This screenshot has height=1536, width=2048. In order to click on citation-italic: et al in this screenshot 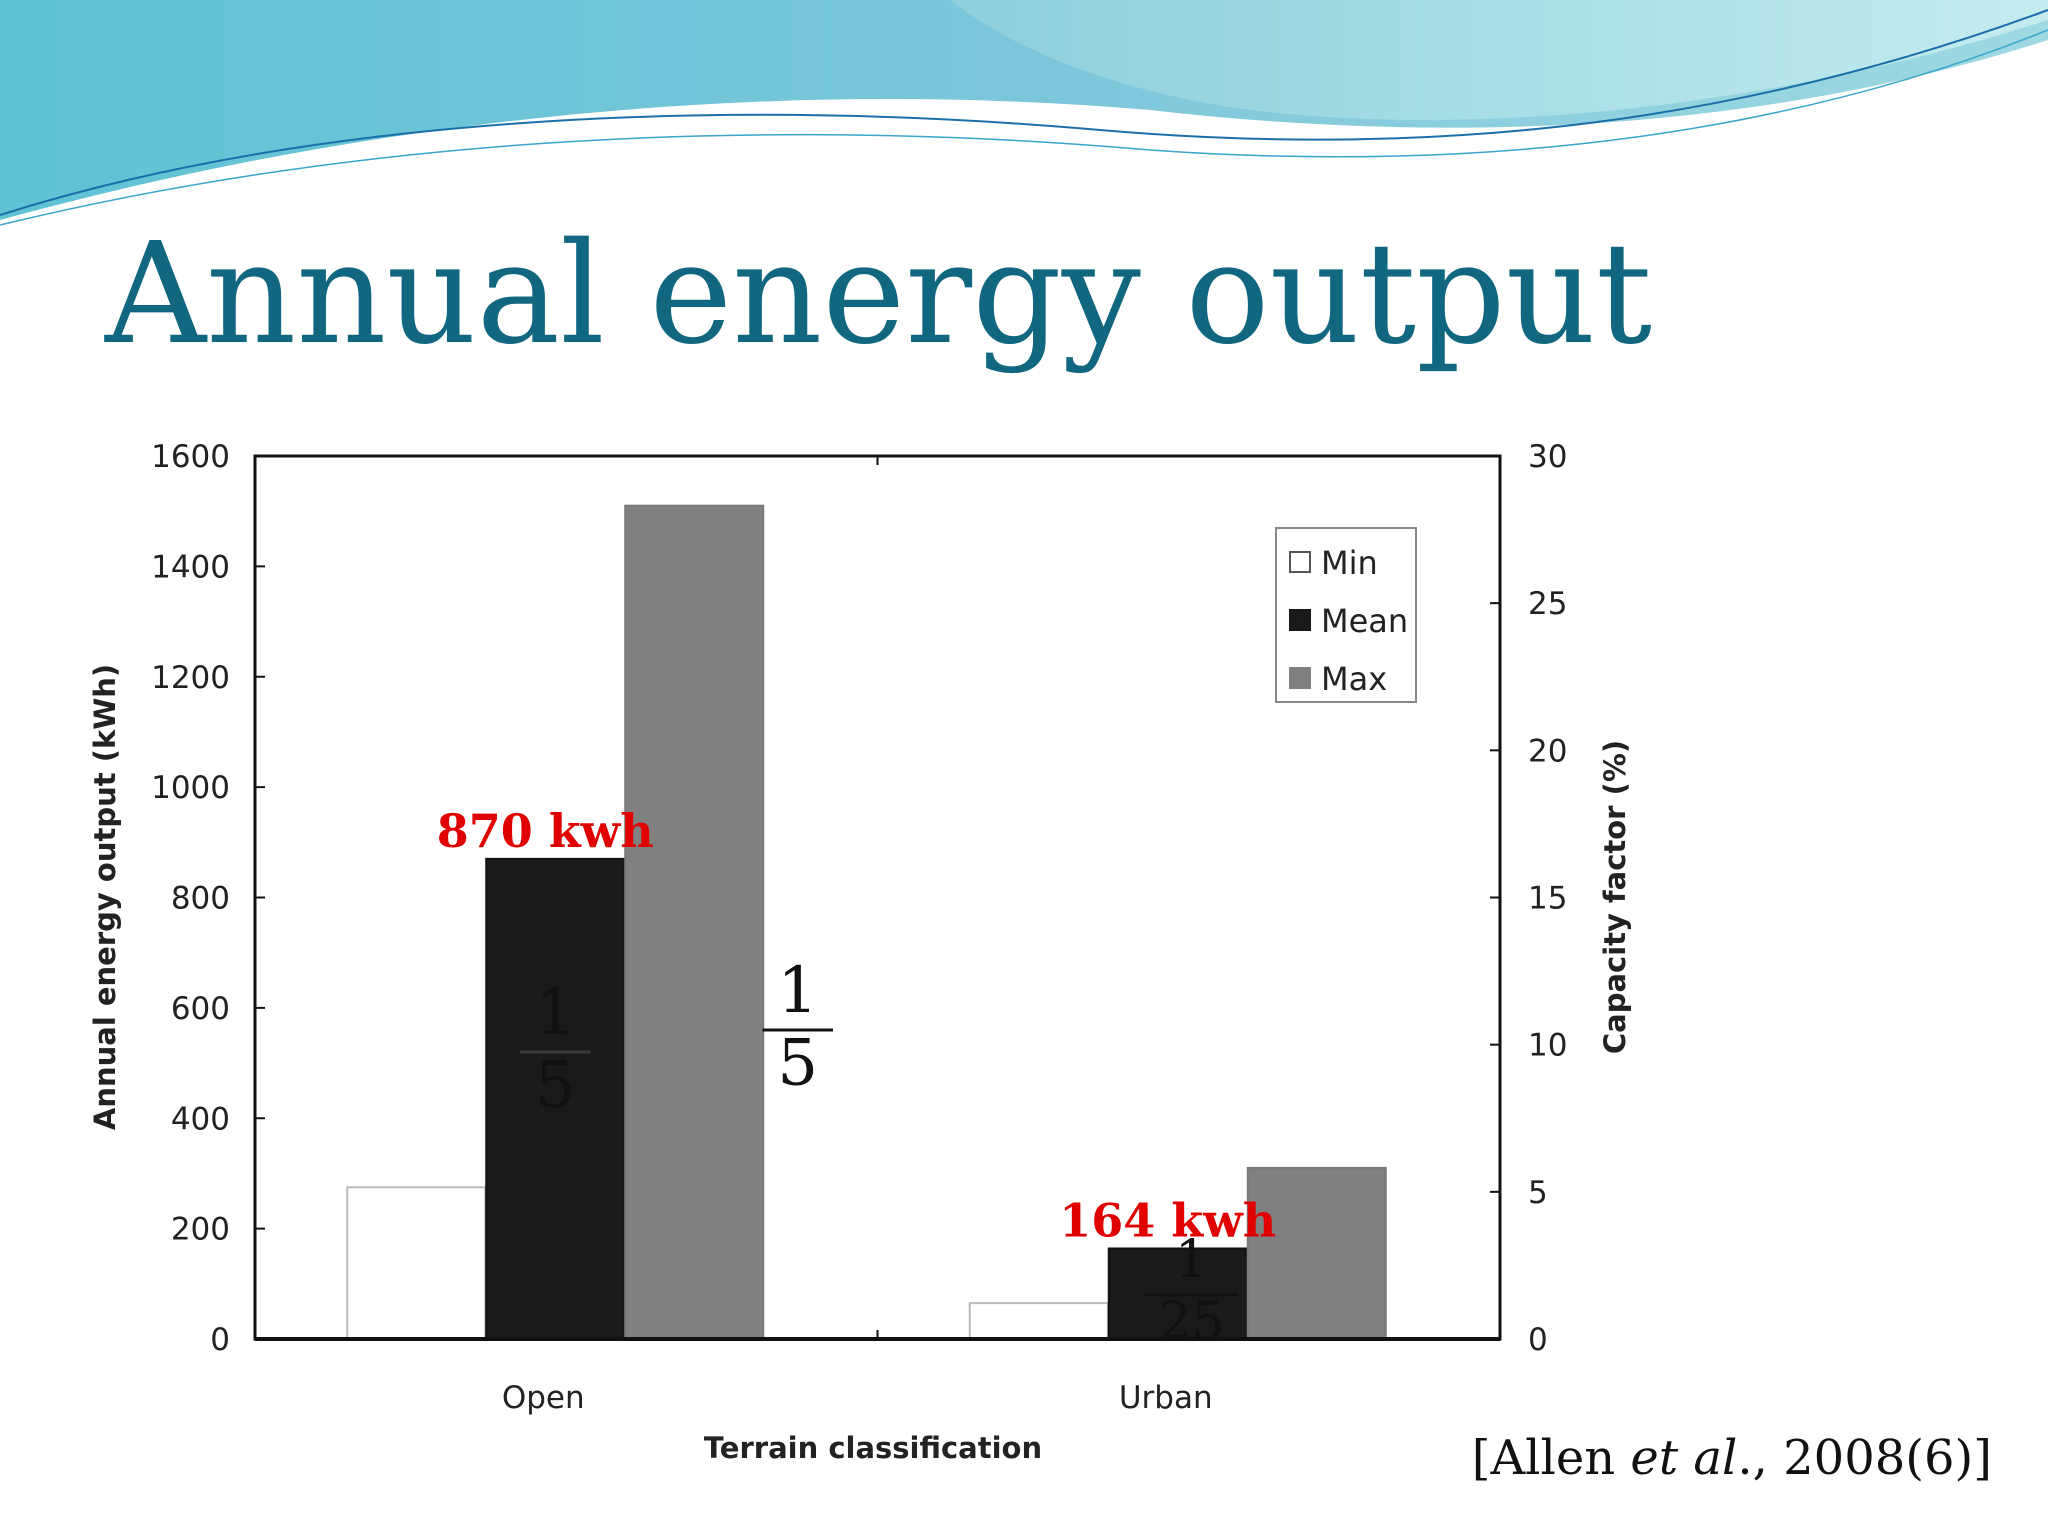, I will do `click(1684, 1458)`.